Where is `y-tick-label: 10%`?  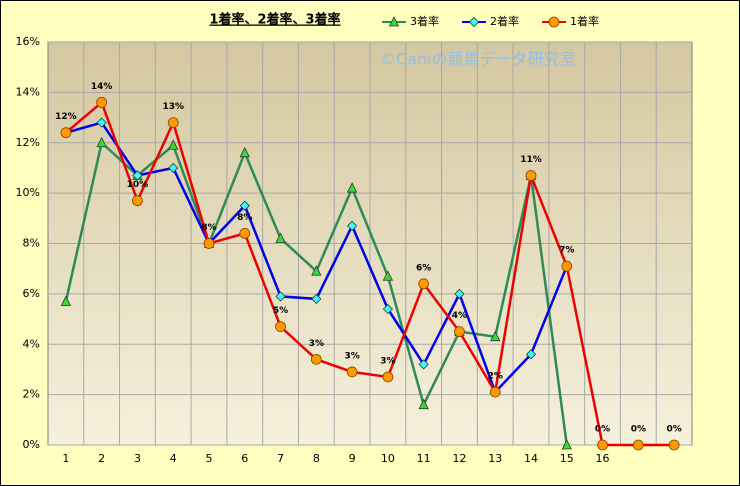
y-tick-label: 10% is located at coordinates (28, 192).